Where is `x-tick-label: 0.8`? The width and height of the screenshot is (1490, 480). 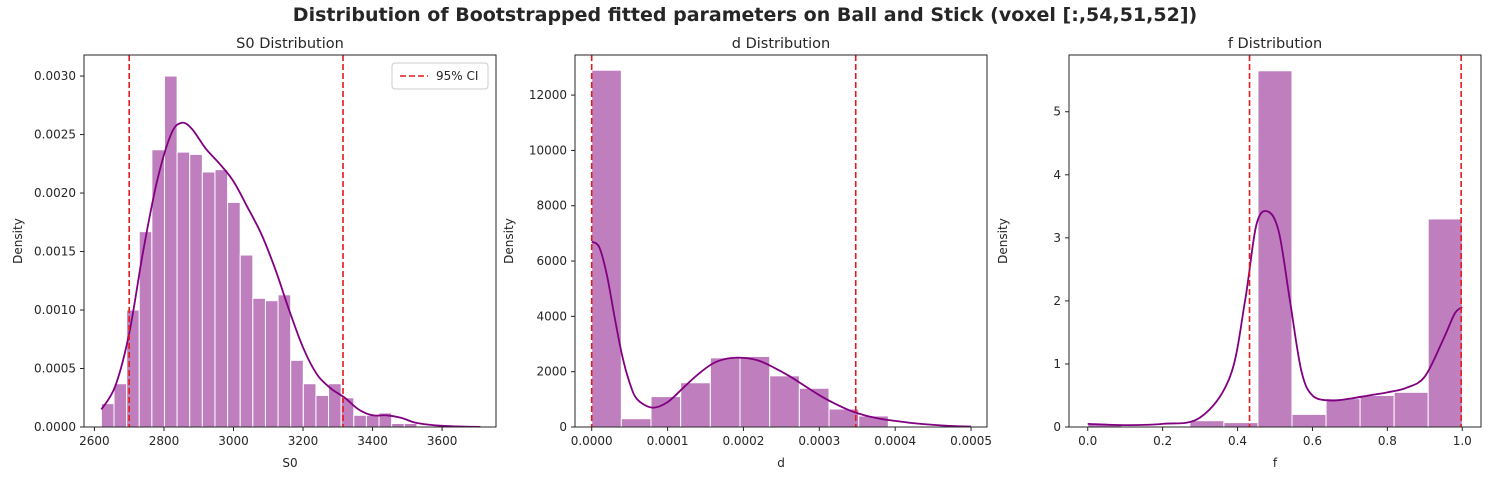 x-tick-label: 0.8 is located at coordinates (1387, 441).